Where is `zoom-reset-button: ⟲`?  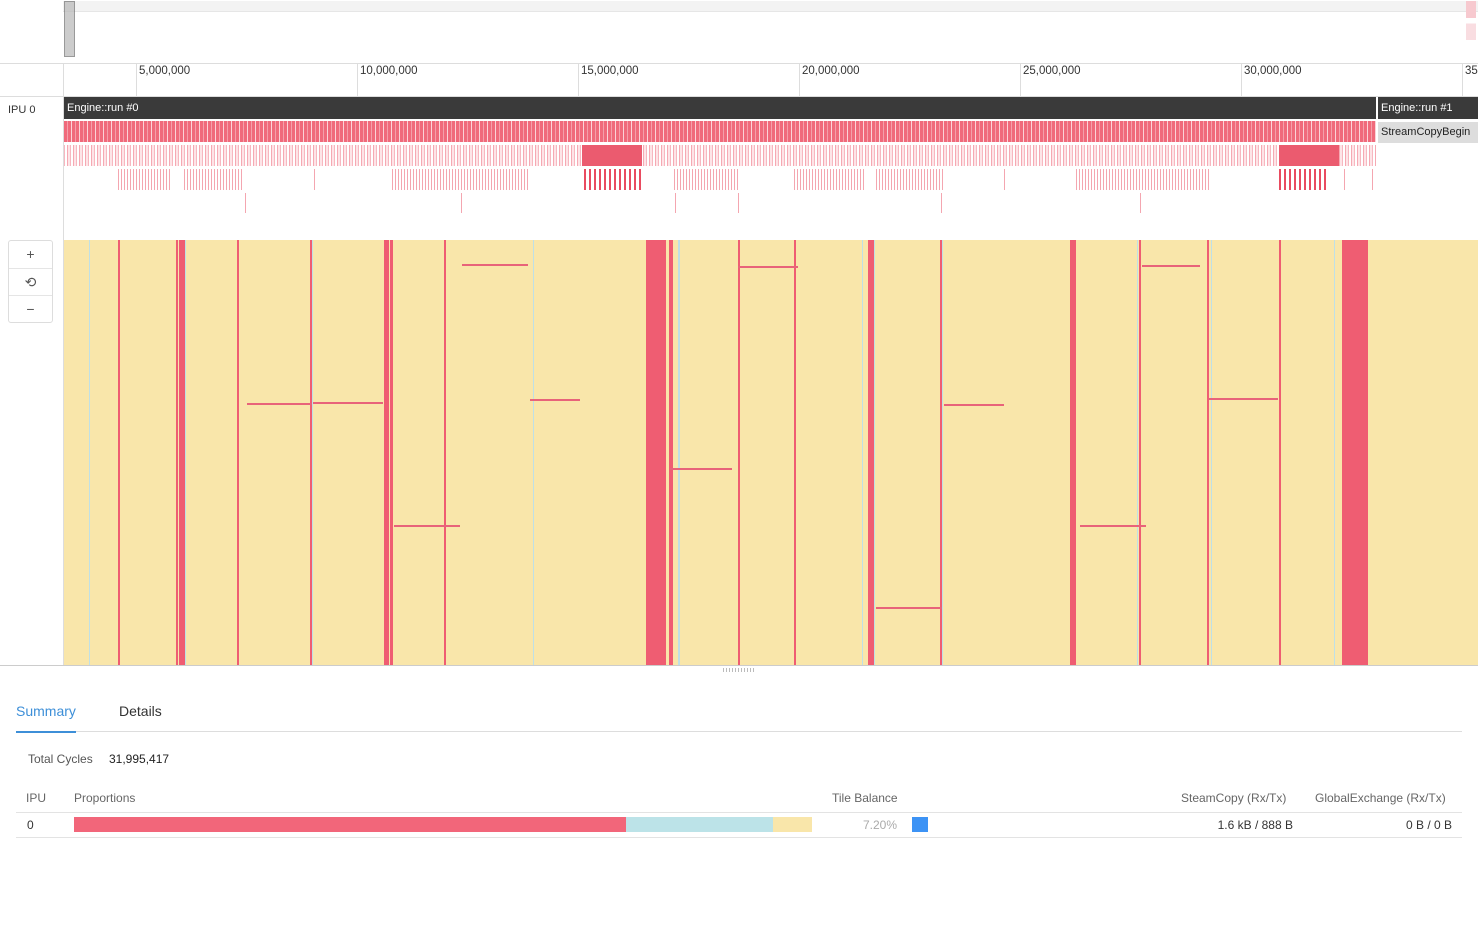
zoom-reset-button: ⟲ is located at coordinates (30, 282).